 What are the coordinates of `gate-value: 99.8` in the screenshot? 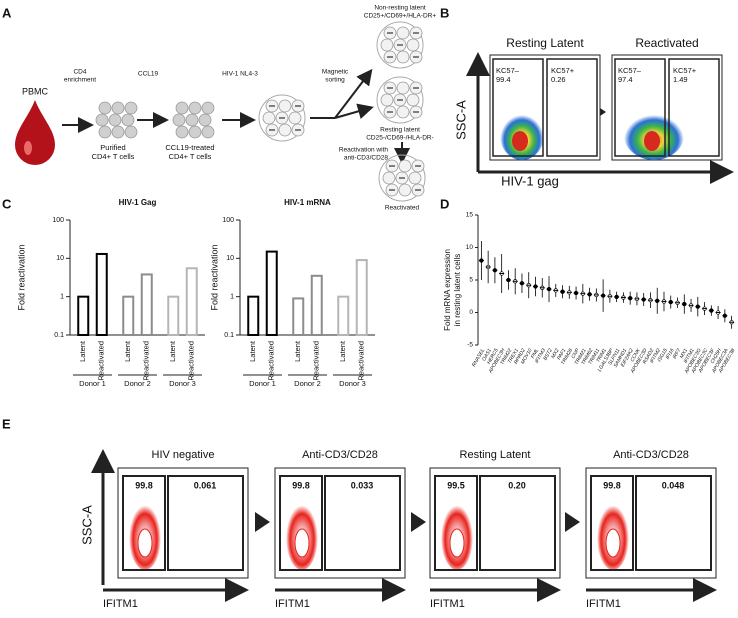 It's located at (612, 485).